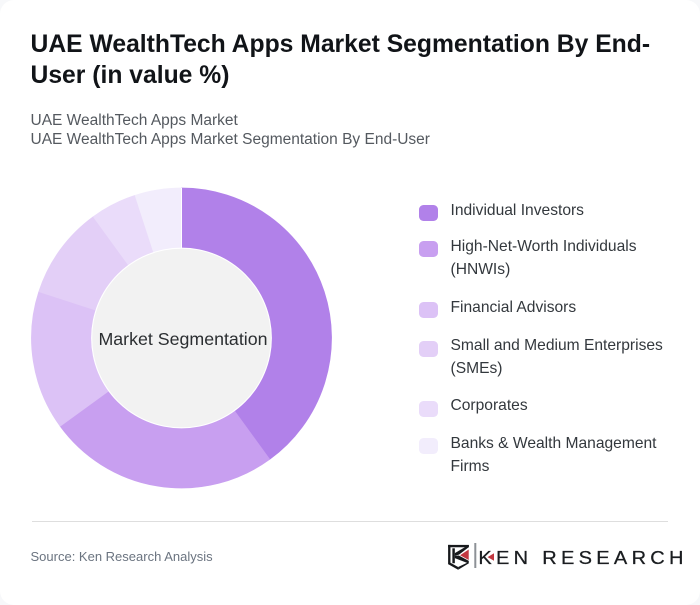 This screenshot has width=700, height=605. What do you see at coordinates (182, 339) in the screenshot?
I see `svg-text: Market Segmentation` at bounding box center [182, 339].